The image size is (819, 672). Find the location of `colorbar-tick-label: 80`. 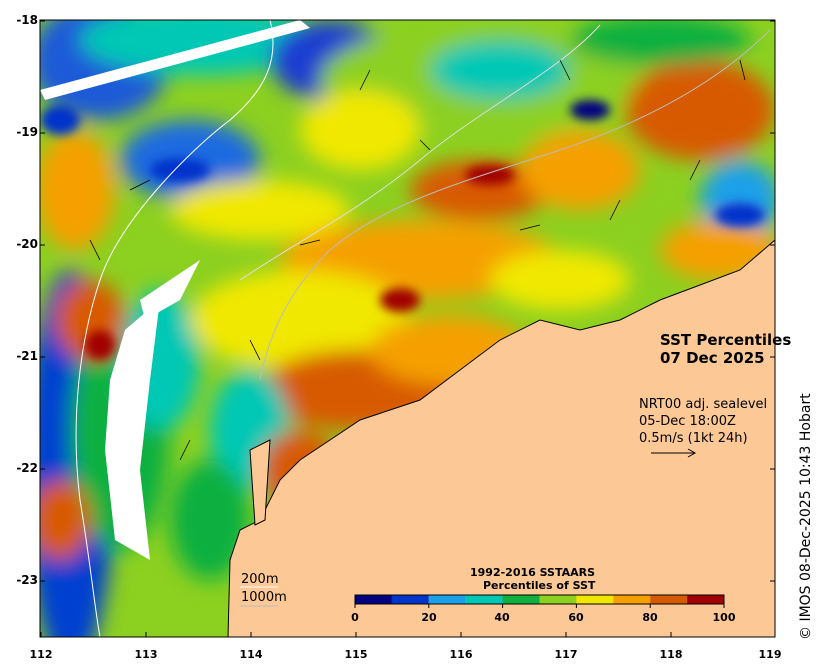

colorbar-tick-label: 80 is located at coordinates (650, 617).